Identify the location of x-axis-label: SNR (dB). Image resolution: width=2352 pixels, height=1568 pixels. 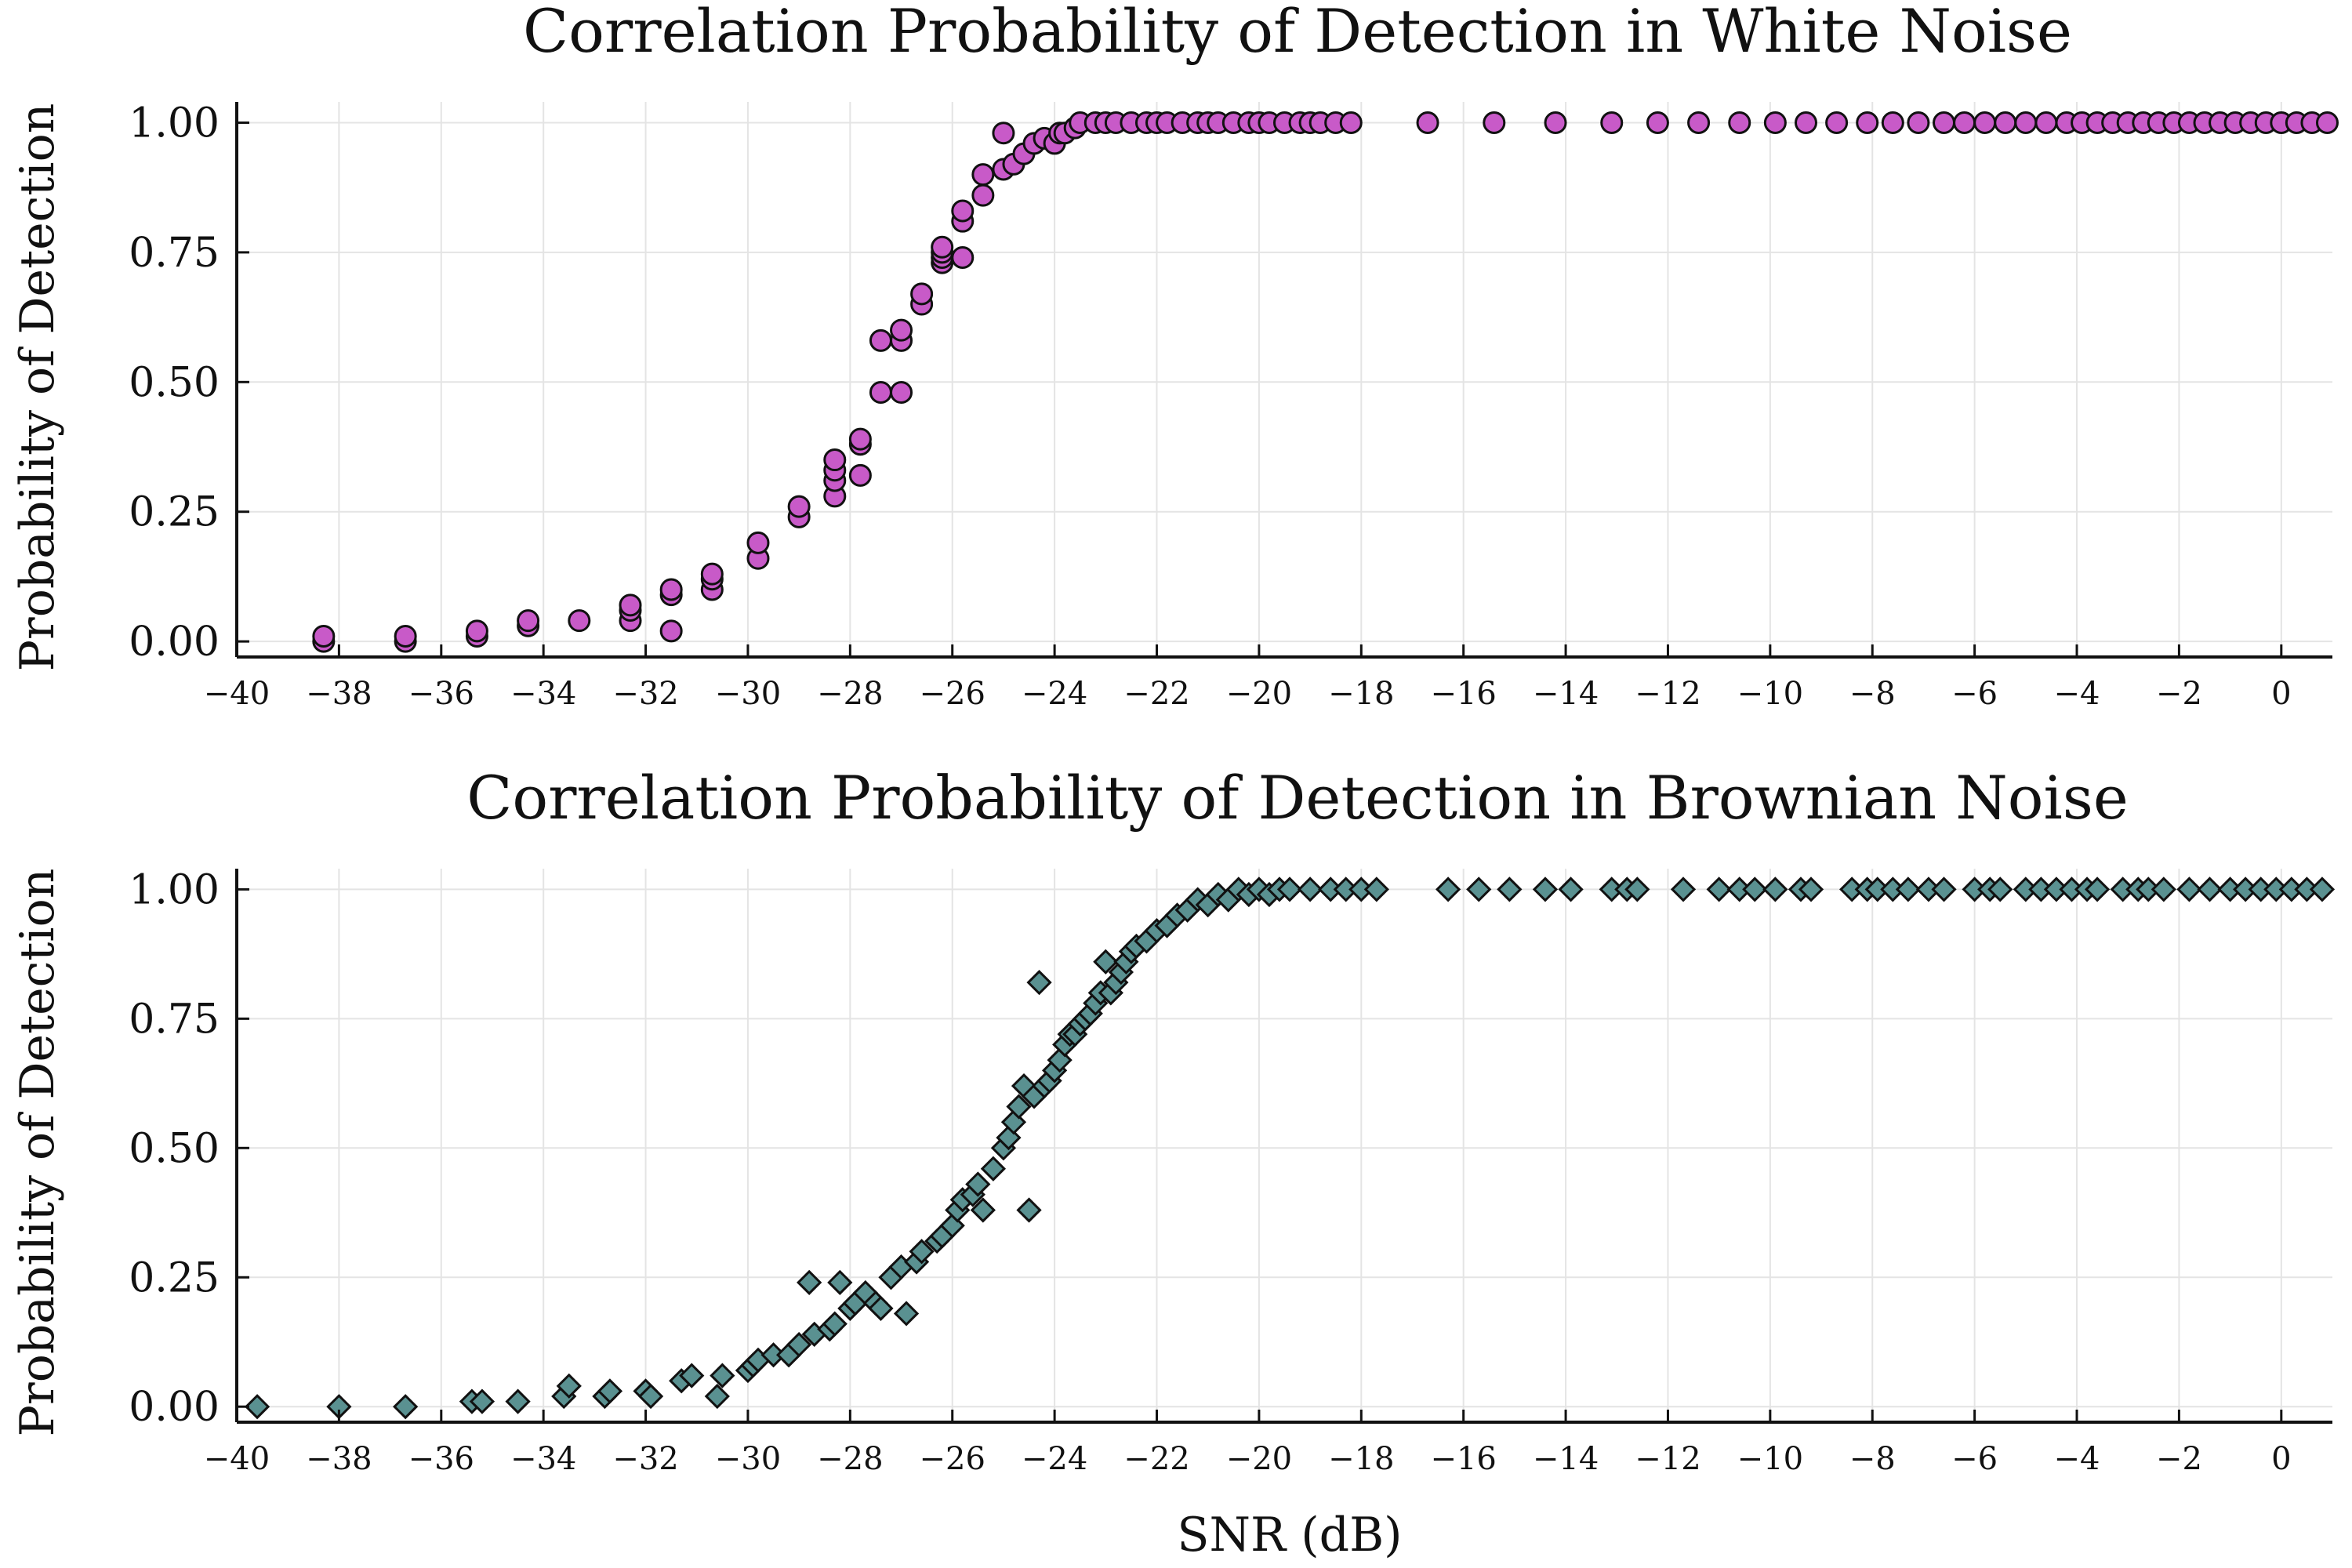
(1289, 1535).